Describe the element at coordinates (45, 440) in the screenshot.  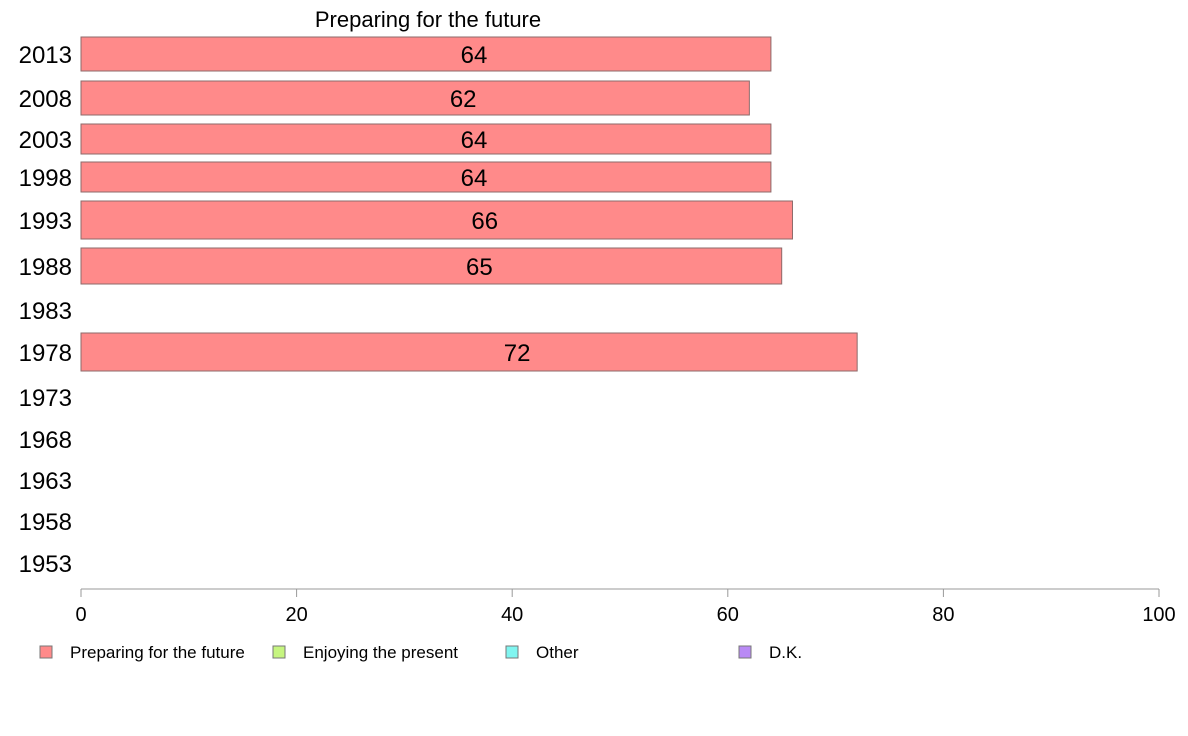
I see `category-label: 1968` at that location.